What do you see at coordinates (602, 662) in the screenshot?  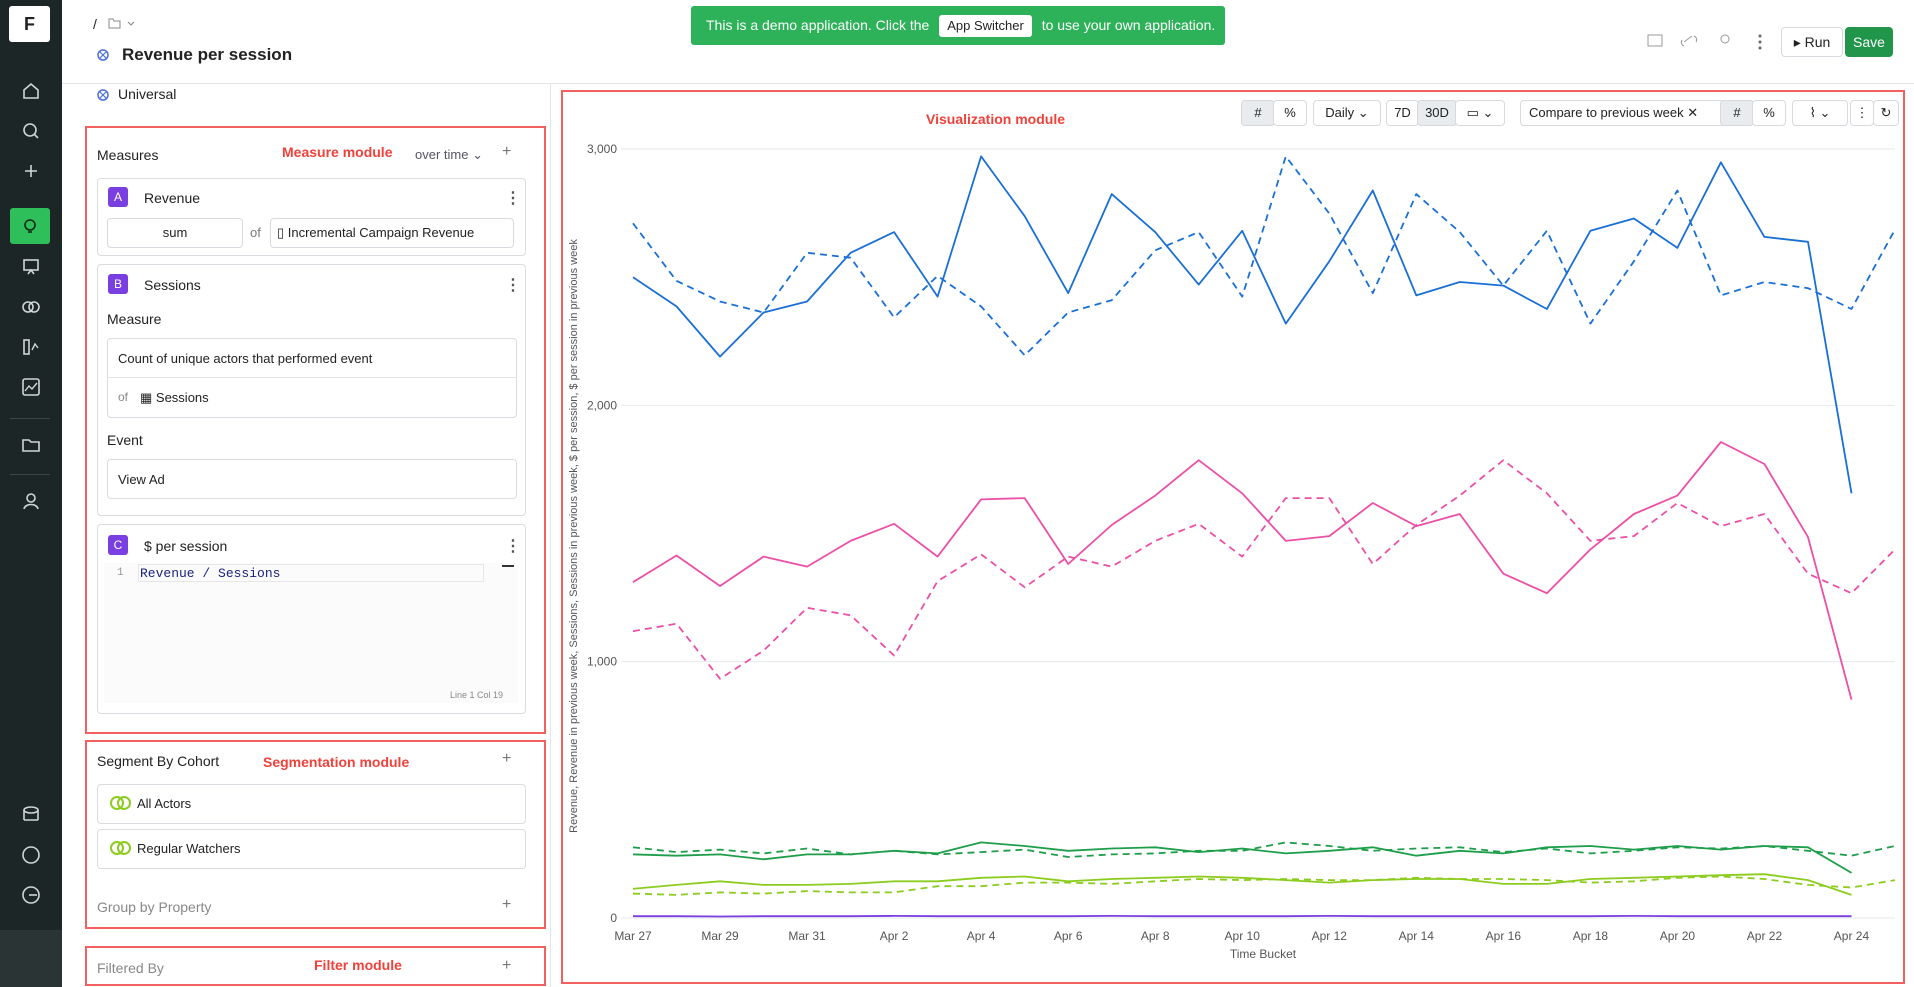 I see `y-tick-label: 1,000` at bounding box center [602, 662].